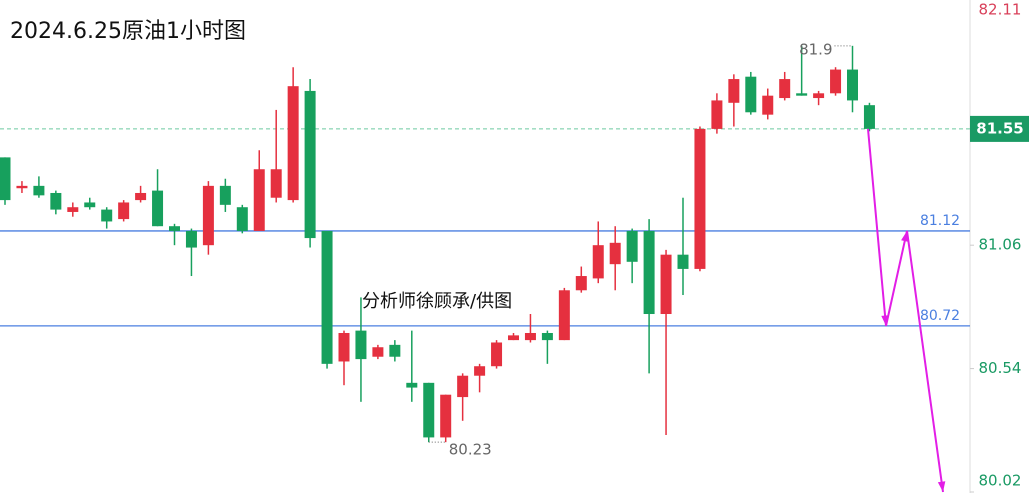 This screenshot has height=493, width=1029. What do you see at coordinates (815, 49) in the screenshot?
I see `high-label: 81.9` at bounding box center [815, 49].